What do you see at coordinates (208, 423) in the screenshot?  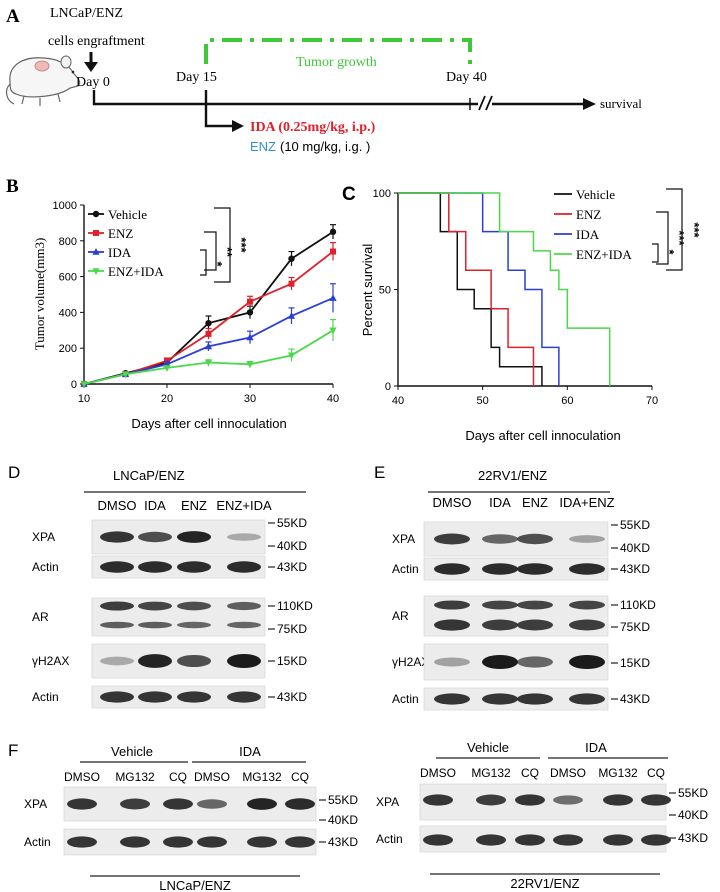 I see `x-axis-title: Days after cell innoculation` at bounding box center [208, 423].